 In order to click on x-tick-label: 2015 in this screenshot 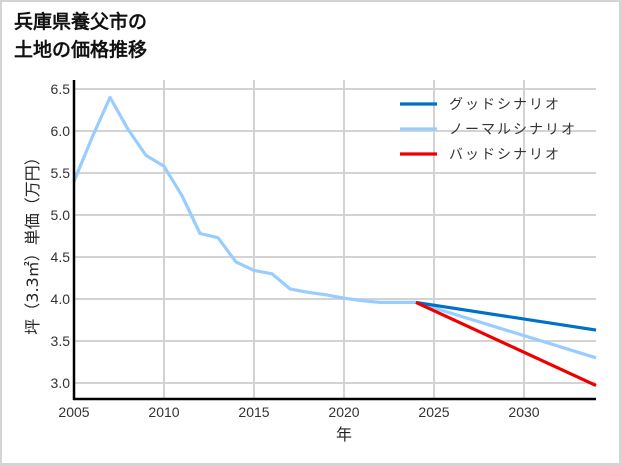, I will do `click(253, 412)`.